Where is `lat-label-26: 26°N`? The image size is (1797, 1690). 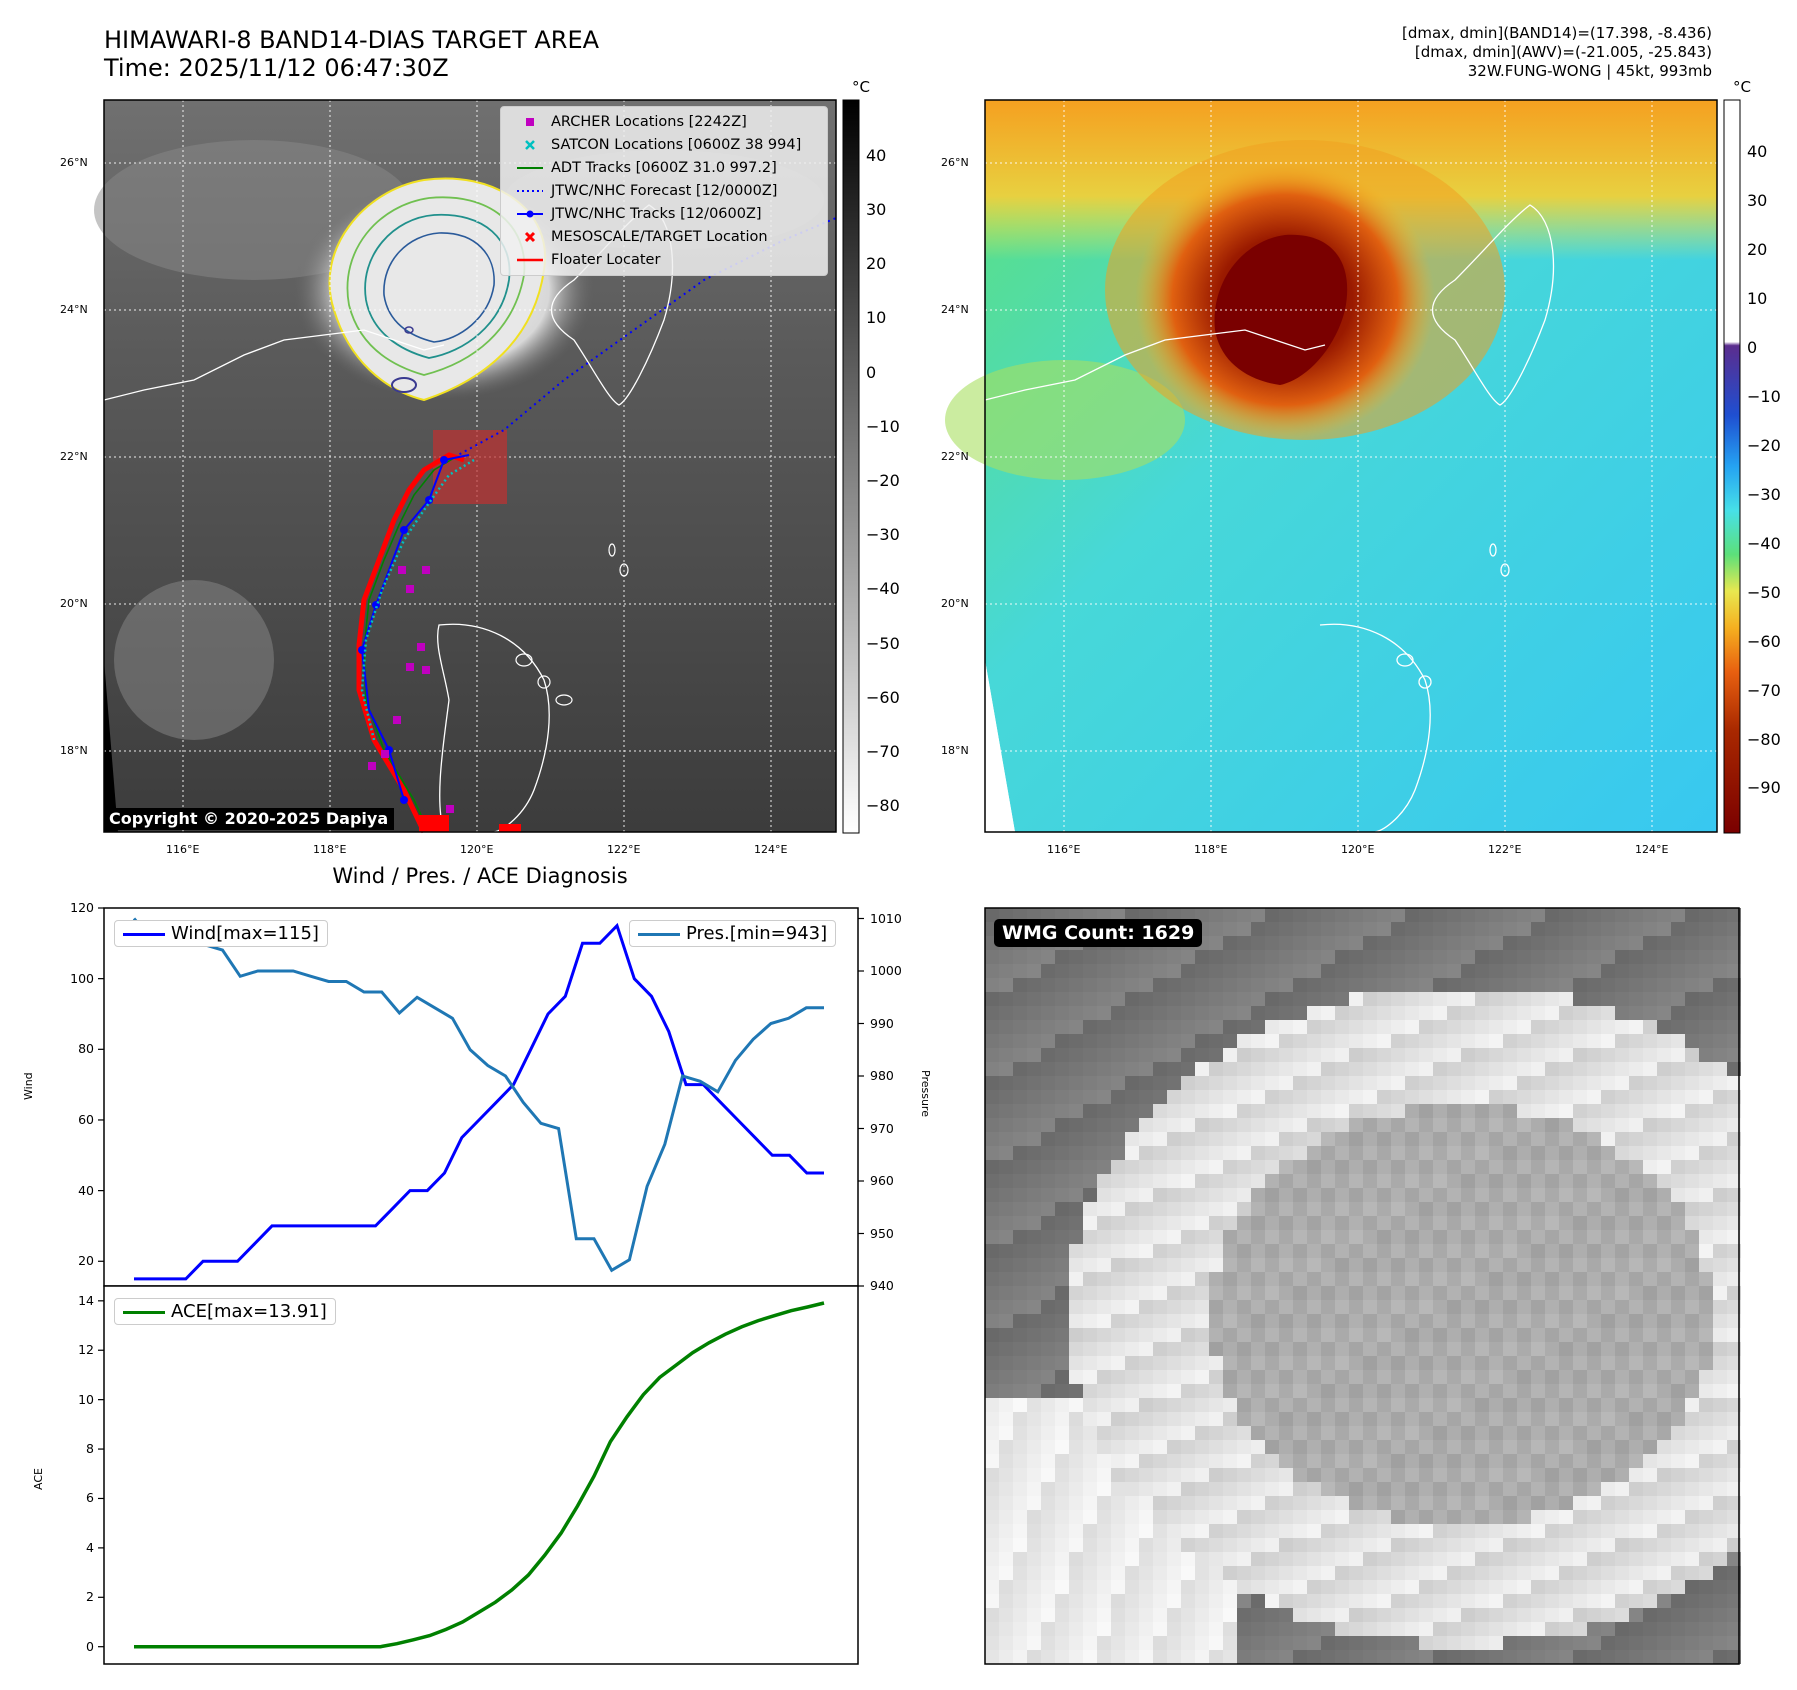 lat-label-26: 26°N is located at coordinates (74, 162).